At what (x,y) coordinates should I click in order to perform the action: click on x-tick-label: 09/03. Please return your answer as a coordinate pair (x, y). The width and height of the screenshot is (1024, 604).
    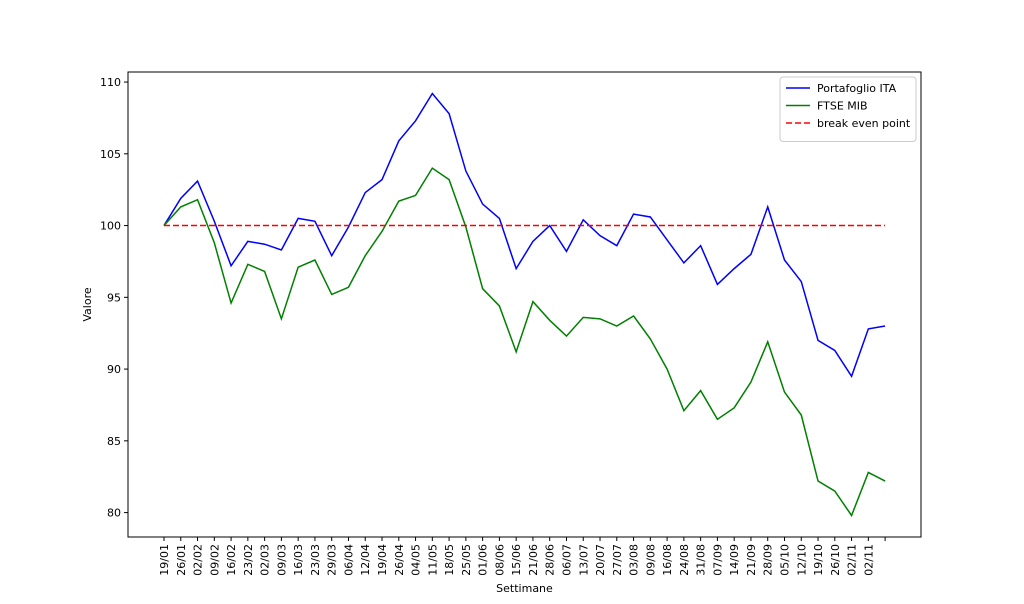
    Looking at the image, I should click on (281, 560).